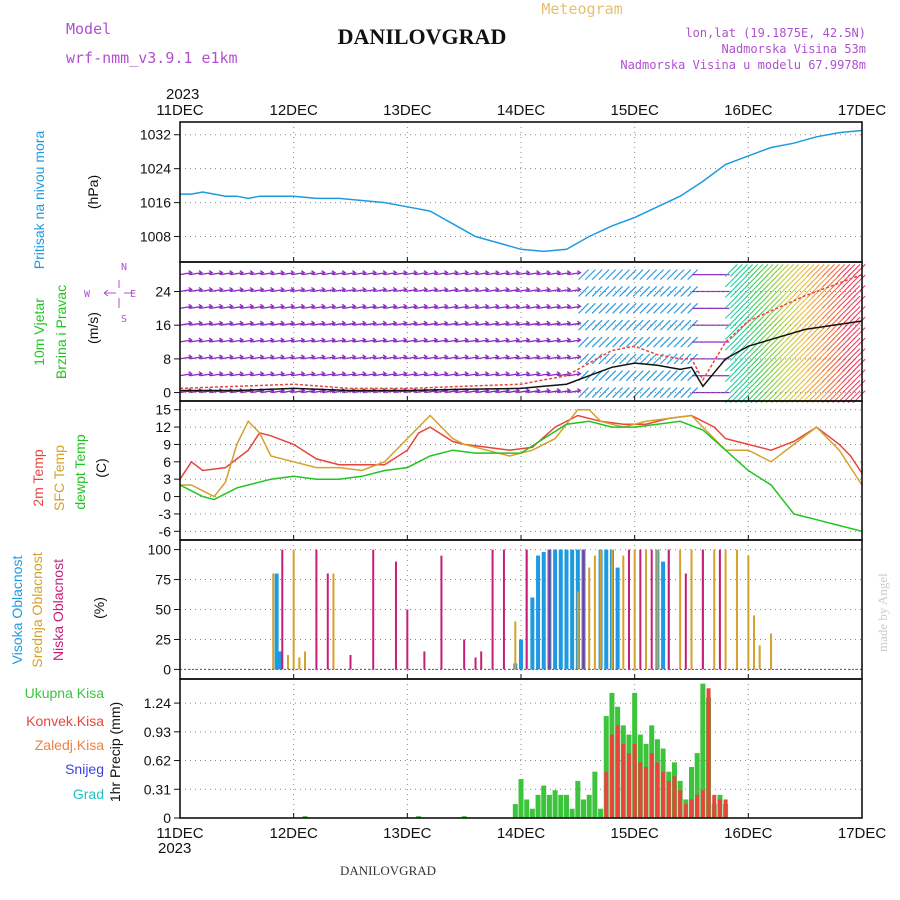  What do you see at coordinates (157, 789) in the screenshot?
I see `y-tick-label: 0.31` at bounding box center [157, 789].